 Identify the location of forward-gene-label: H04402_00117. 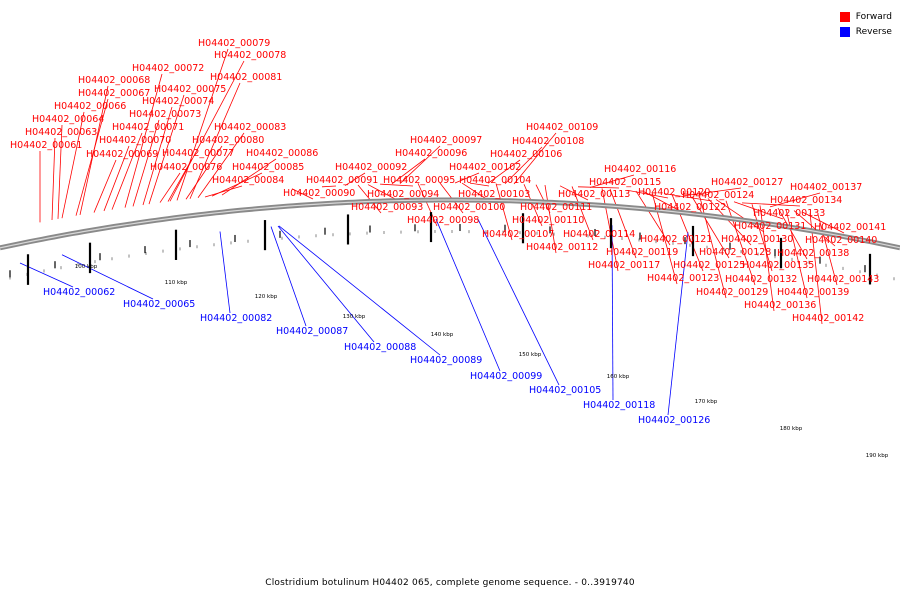
(624, 265).